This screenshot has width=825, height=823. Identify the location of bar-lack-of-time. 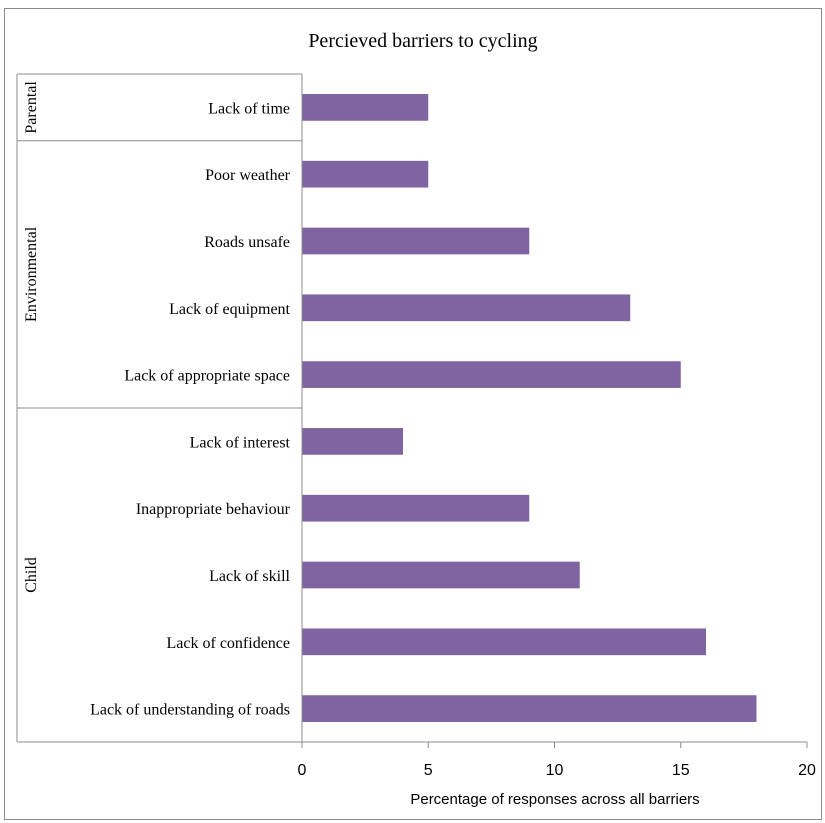
(365, 107).